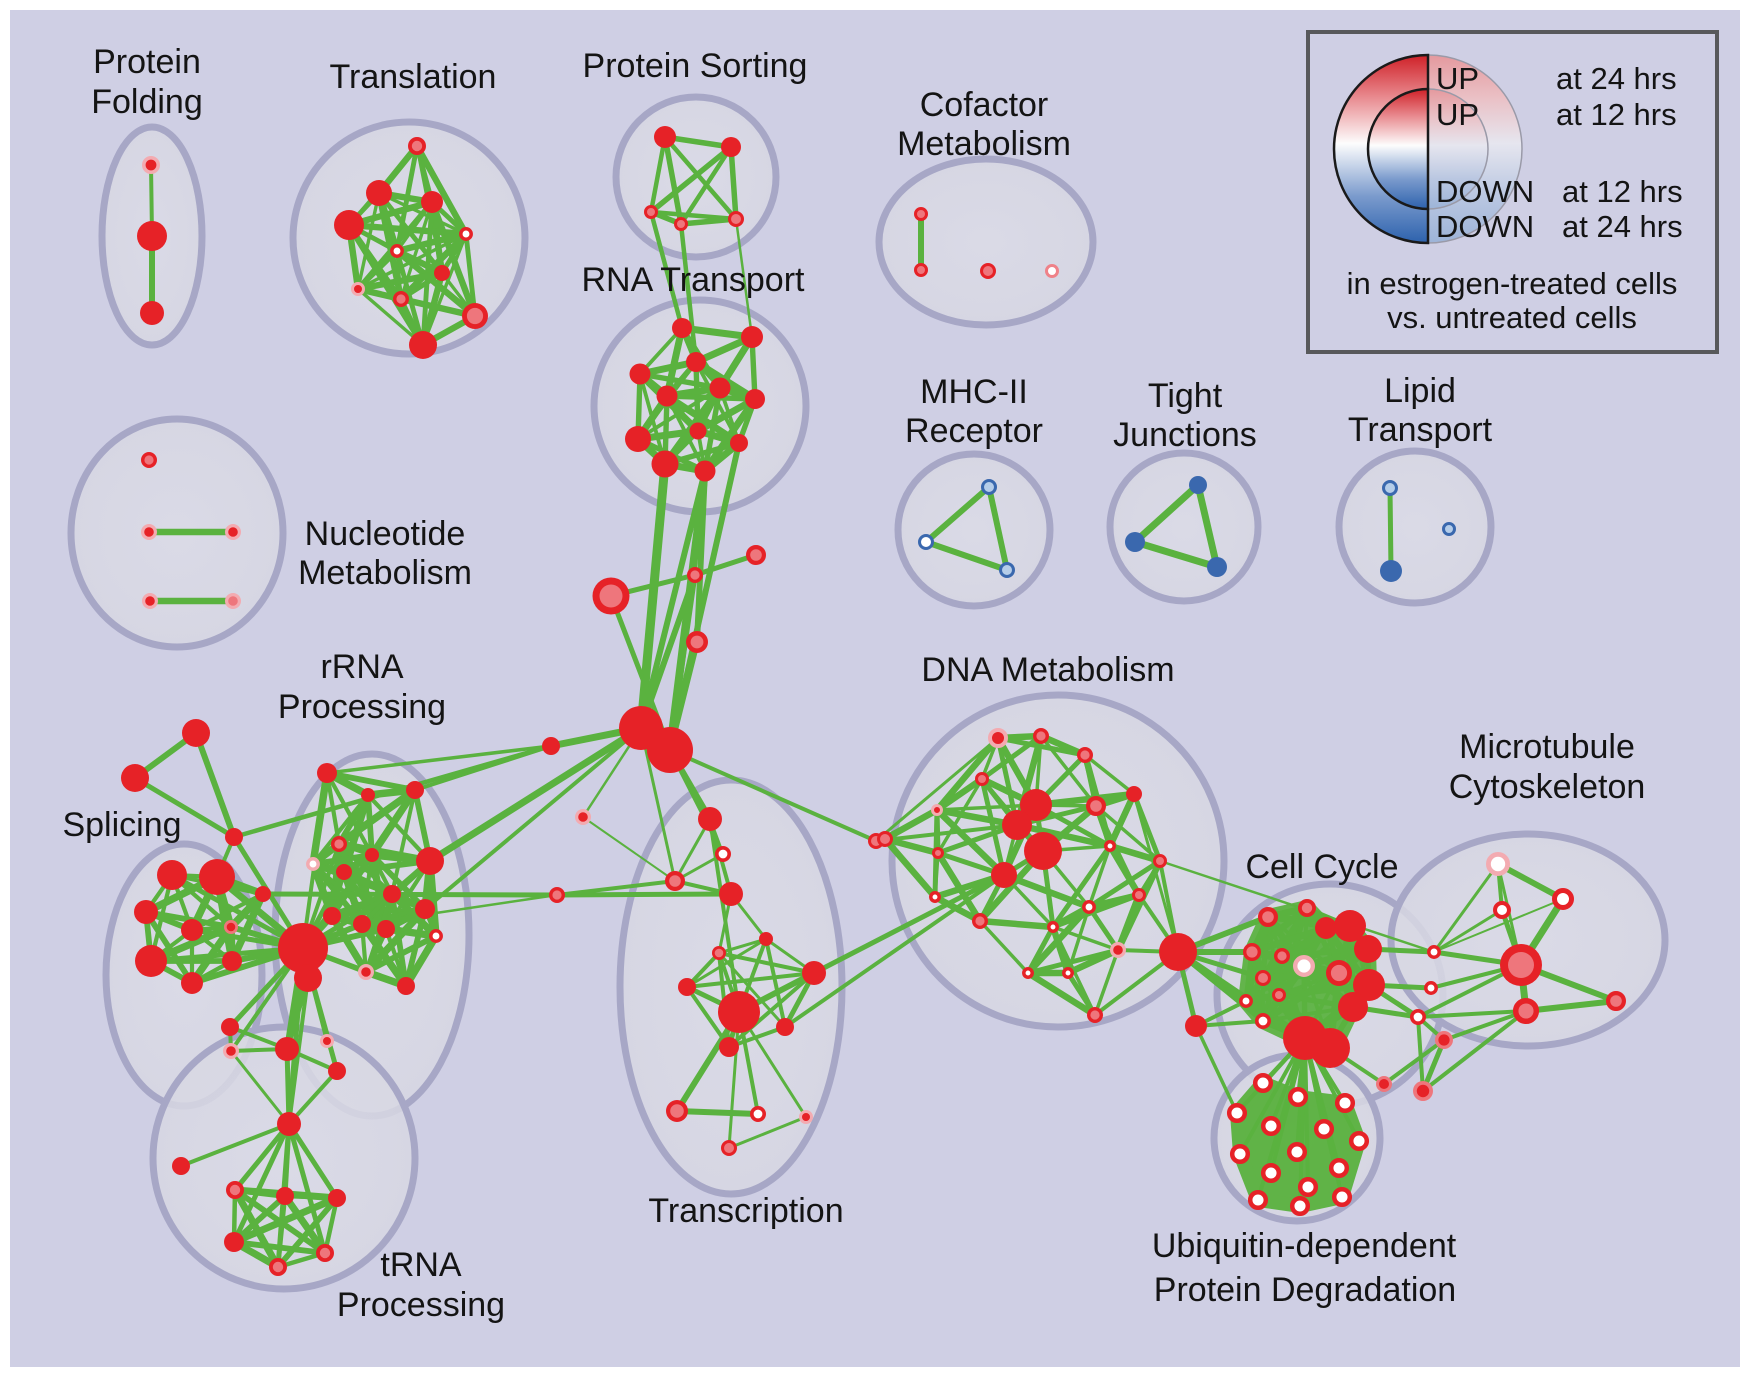  I want to click on svg-text: MHC-II, so click(974, 392).